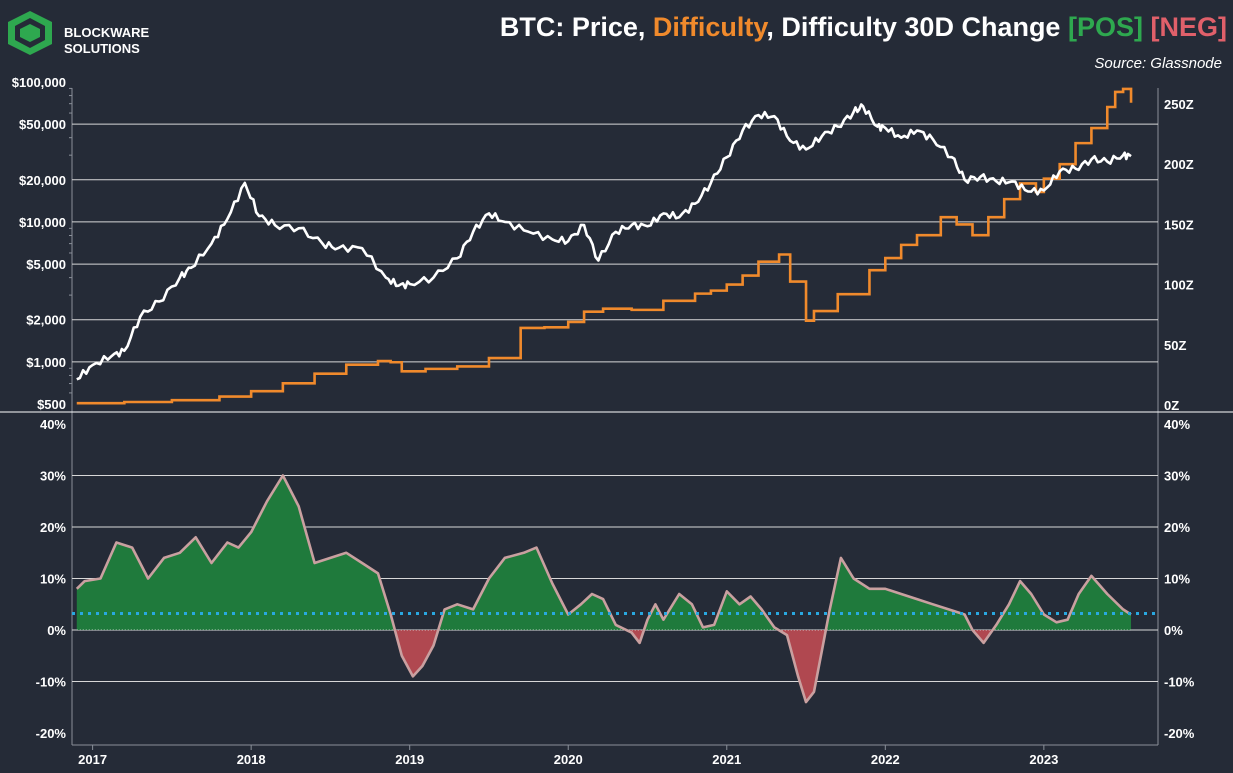 The height and width of the screenshot is (773, 1233). I want to click on change-right-tick-label: -20%, so click(1179, 733).